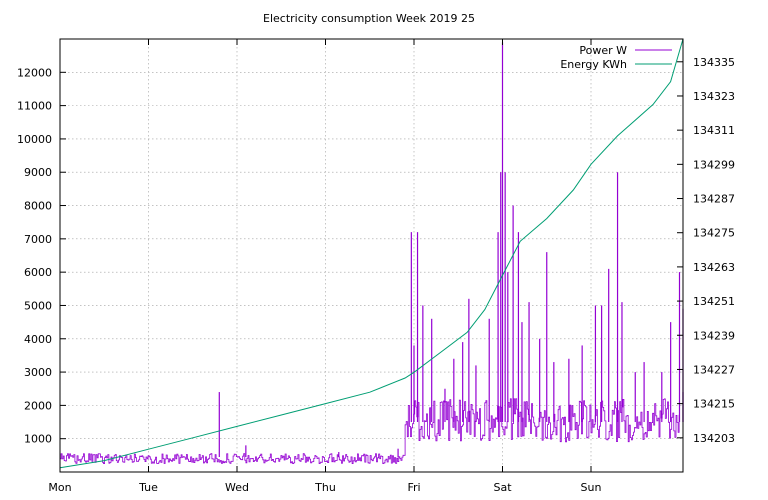 The width and height of the screenshot is (768, 500). What do you see at coordinates (603, 50) in the screenshot?
I see `legend-label-power: Power W` at bounding box center [603, 50].